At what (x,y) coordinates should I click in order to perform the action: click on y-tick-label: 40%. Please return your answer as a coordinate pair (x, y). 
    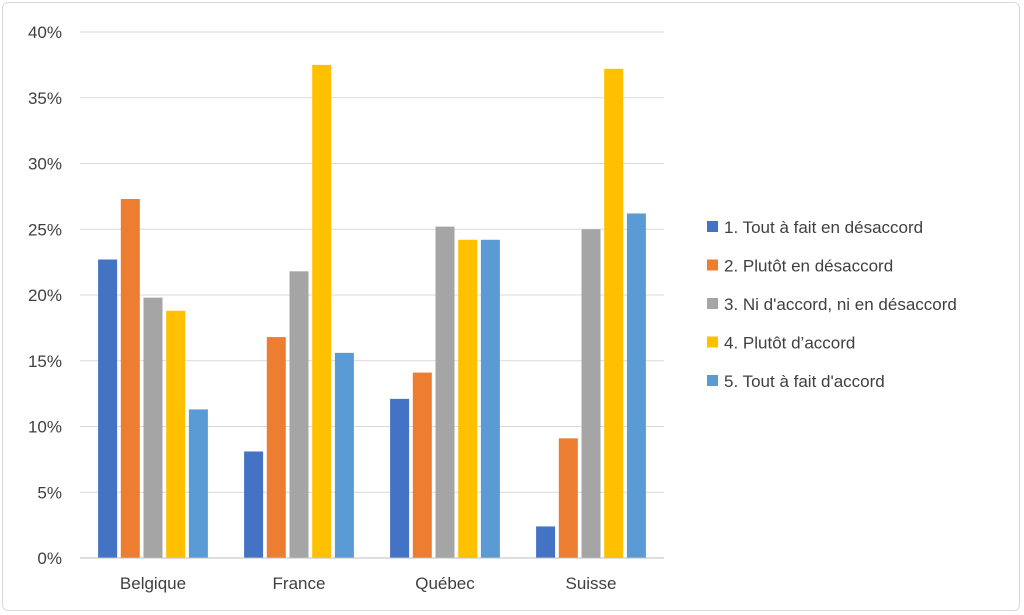
    Looking at the image, I should click on (45, 32).